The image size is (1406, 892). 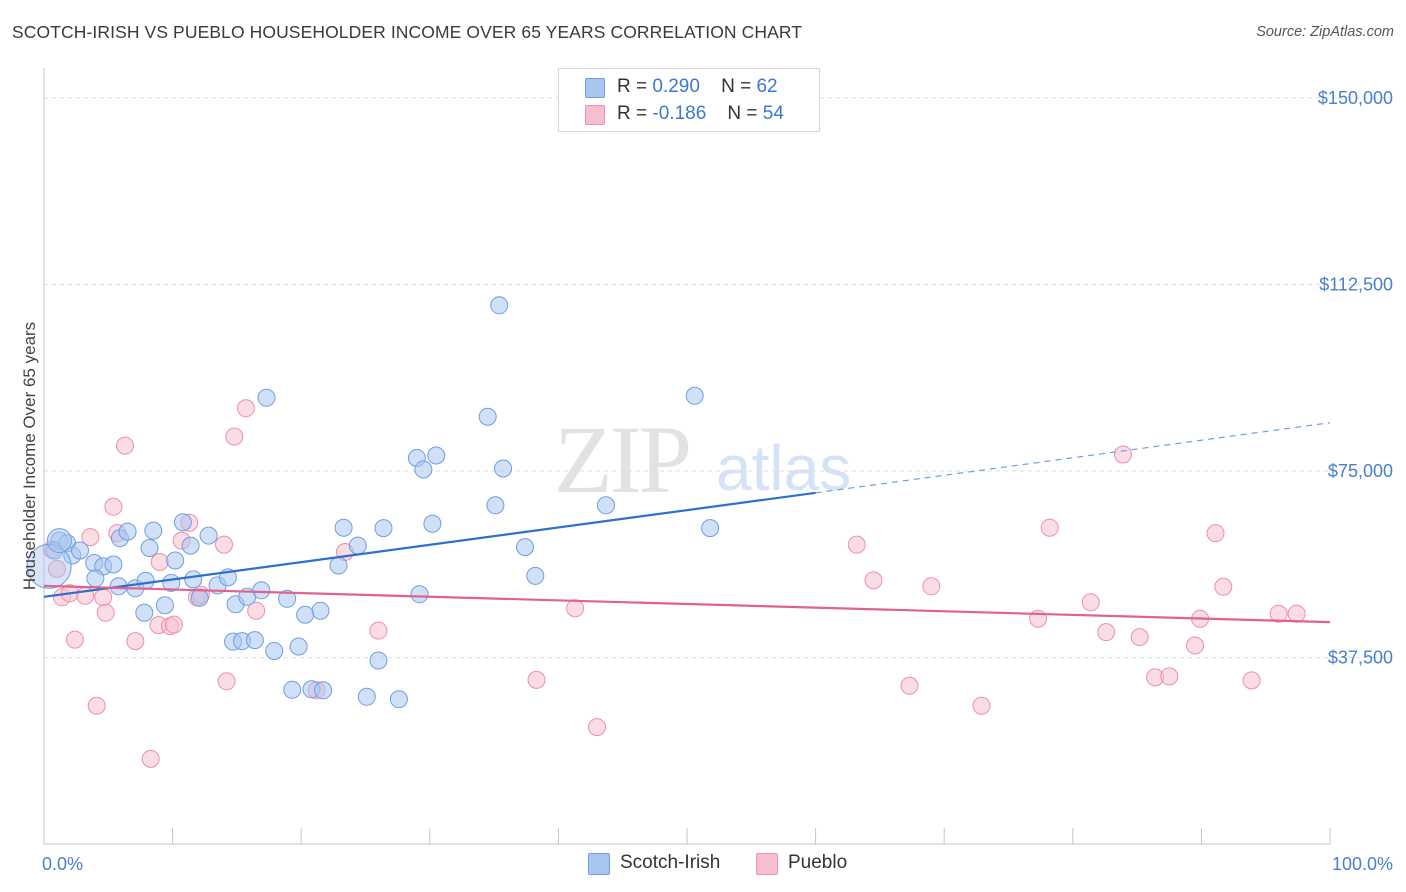 What do you see at coordinates (29, 456) in the screenshot?
I see `y-axis-label: Householder Income Over 65 years` at bounding box center [29, 456].